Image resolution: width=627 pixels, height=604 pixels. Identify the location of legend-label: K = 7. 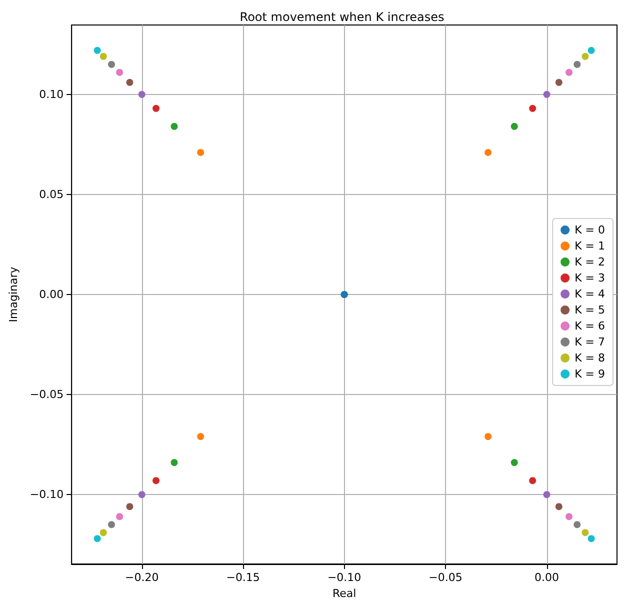
(589, 342).